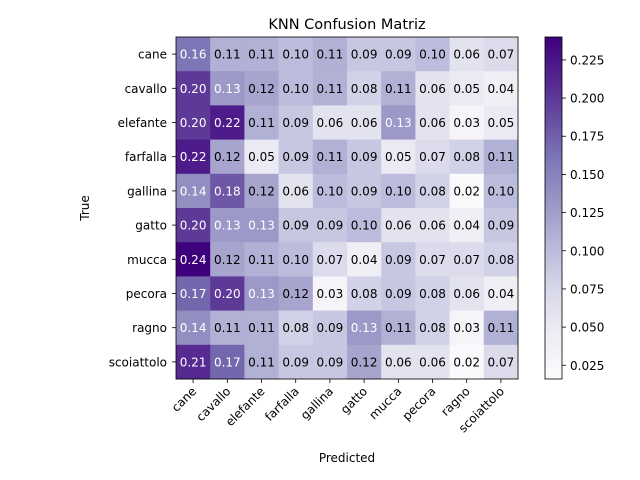  Describe the element at coordinates (466, 191) in the screenshot. I see `cell-value-label: 0.02` at that location.